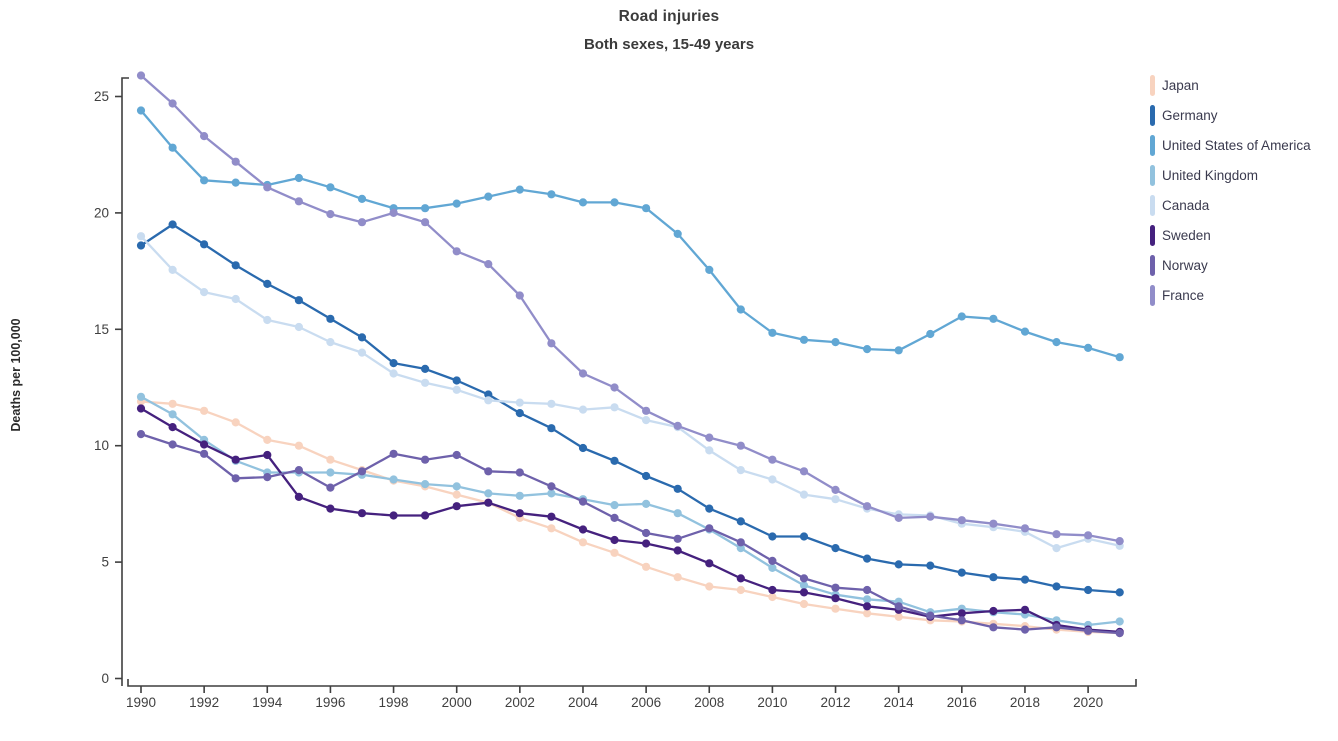 The image size is (1338, 741). What do you see at coordinates (1230, 235) in the screenshot?
I see `legend-item-sweden: Sweden` at bounding box center [1230, 235].